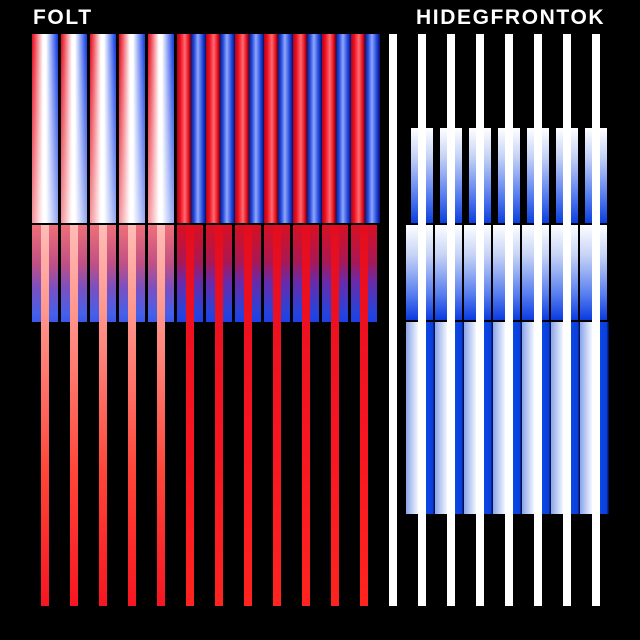 This screenshot has width=640, height=640. Describe the element at coordinates (63, 17) in the screenshot. I see `left-panel-title: FOLT` at that location.